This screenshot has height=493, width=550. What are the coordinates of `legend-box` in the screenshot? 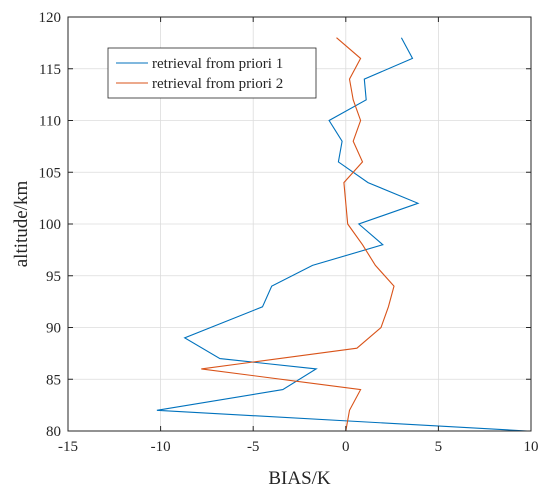 It's located at (212, 73).